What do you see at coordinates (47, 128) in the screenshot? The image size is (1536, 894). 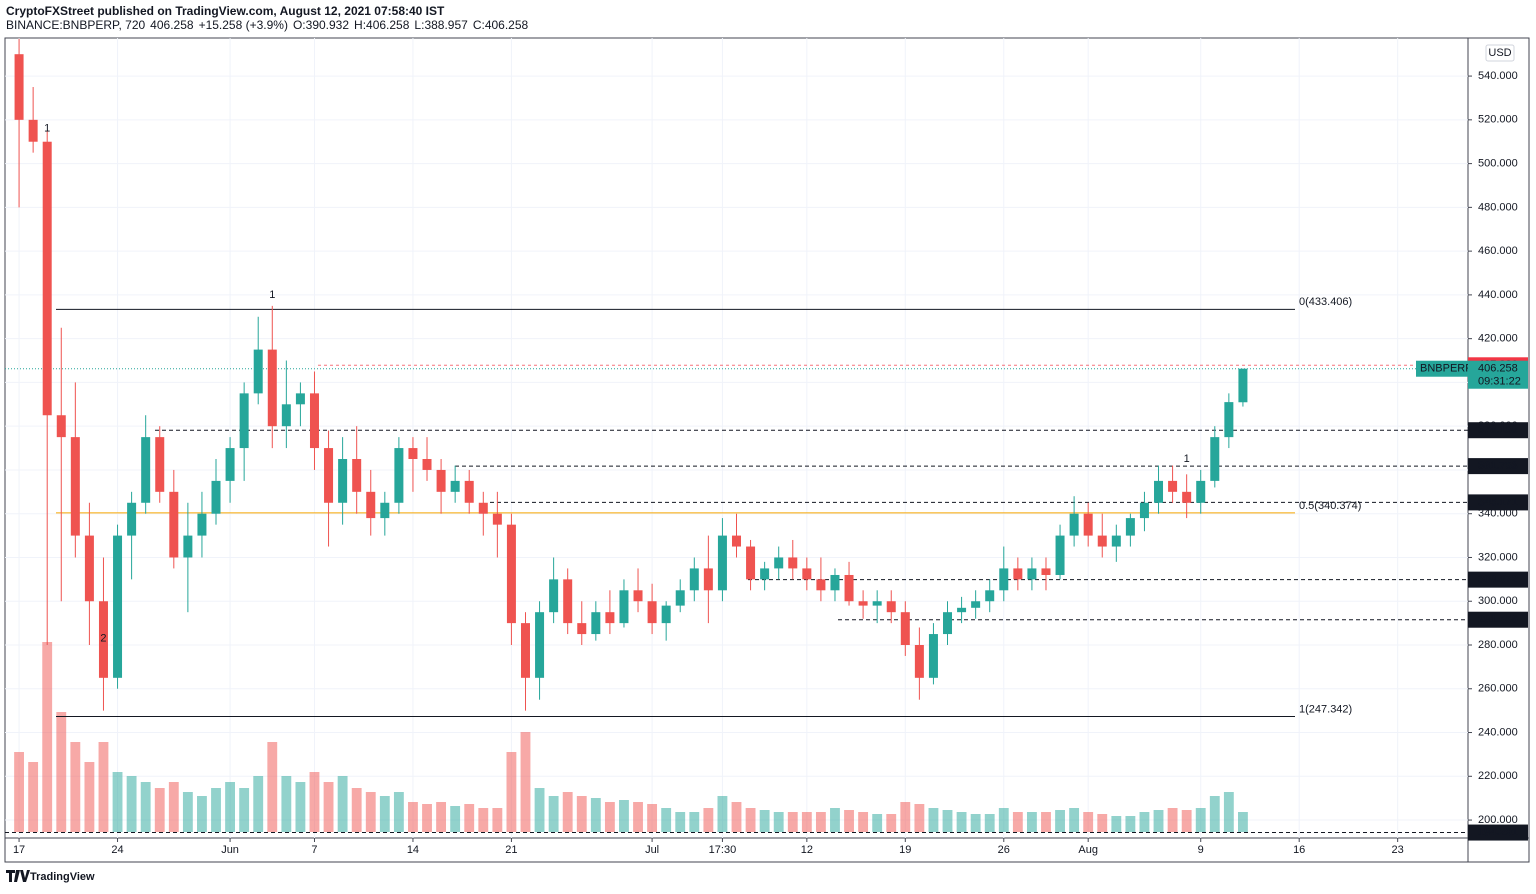 I see `annotation: 1` at bounding box center [47, 128].